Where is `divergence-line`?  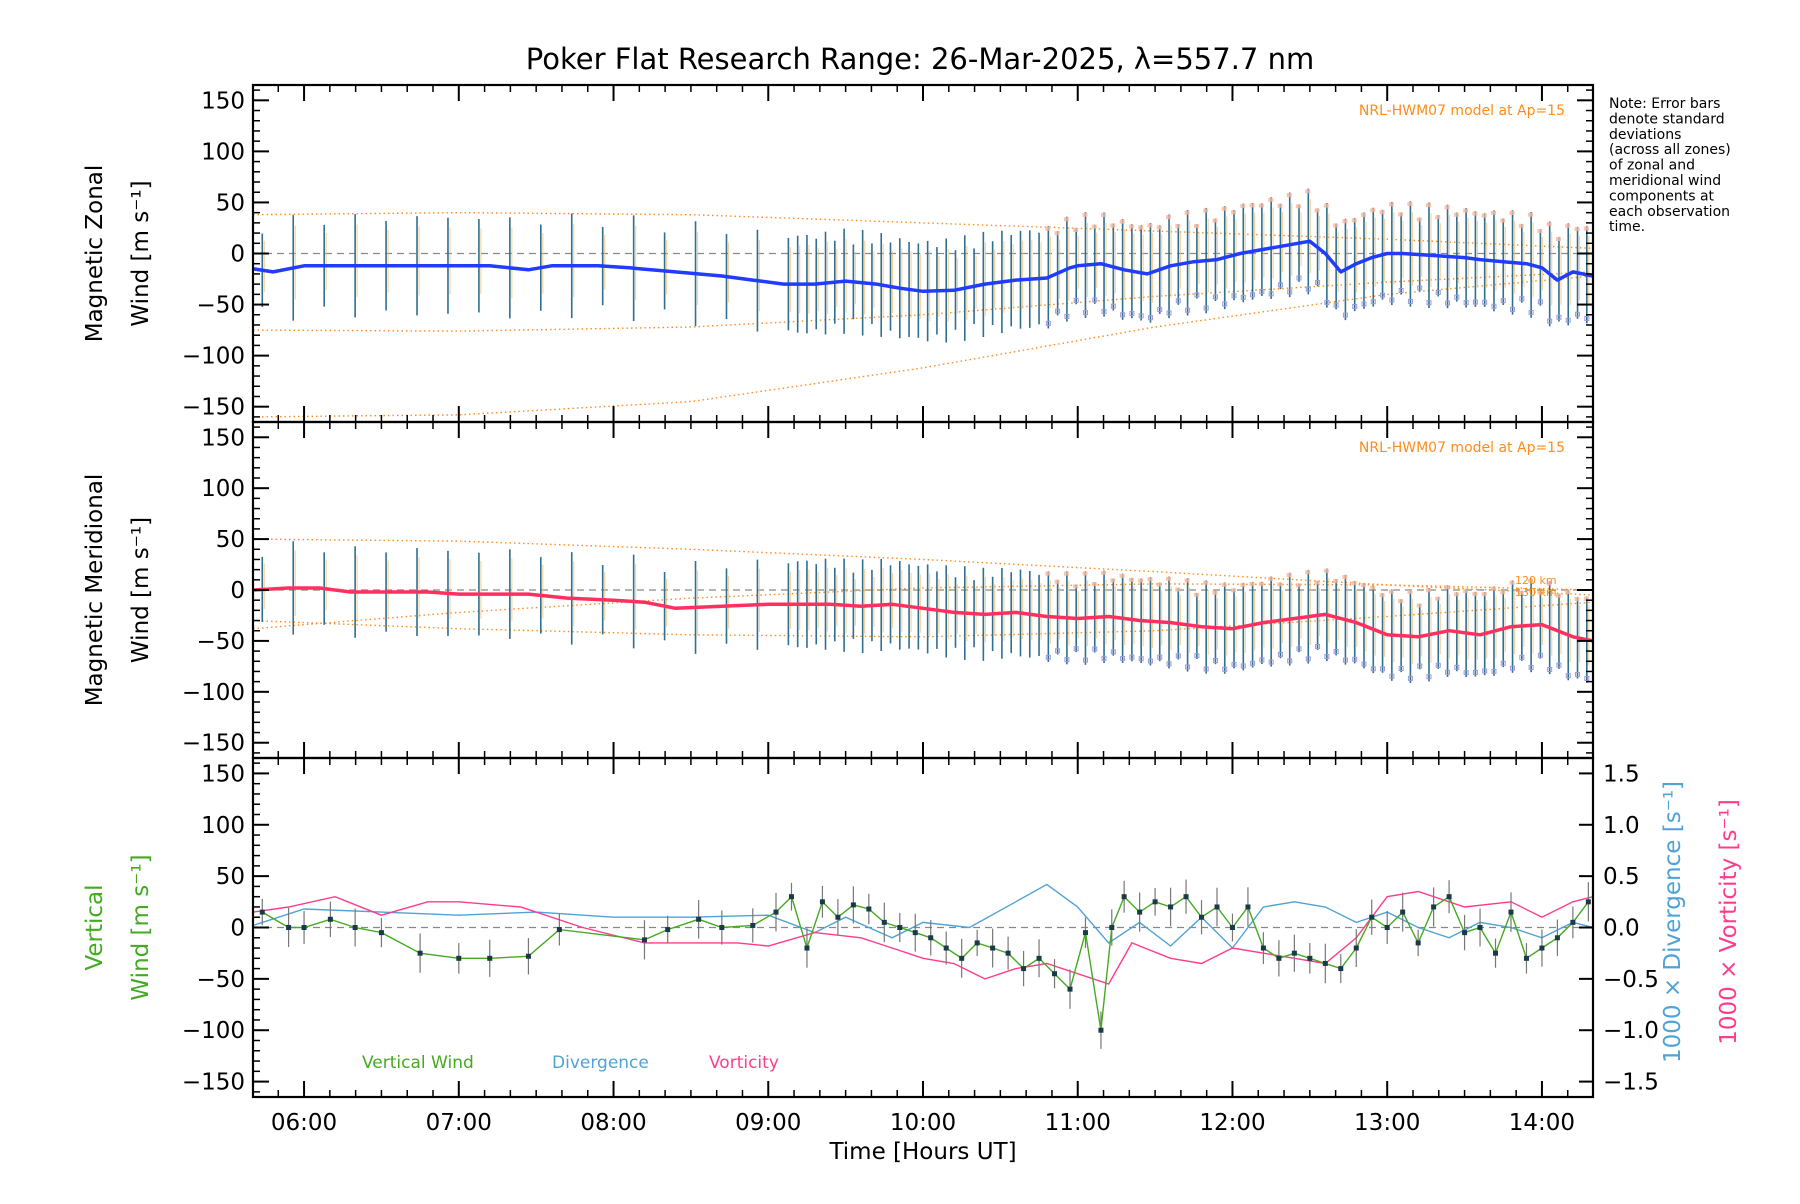
divergence-line is located at coordinates (923, 916).